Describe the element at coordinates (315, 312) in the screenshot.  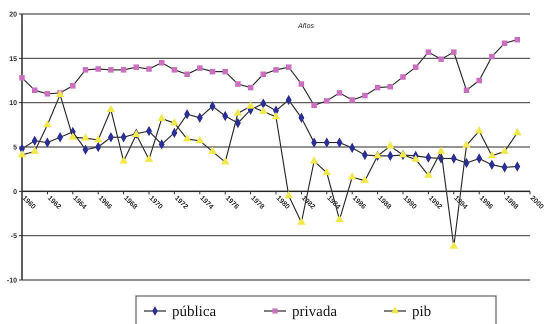
I see `legend-label: privada` at that location.